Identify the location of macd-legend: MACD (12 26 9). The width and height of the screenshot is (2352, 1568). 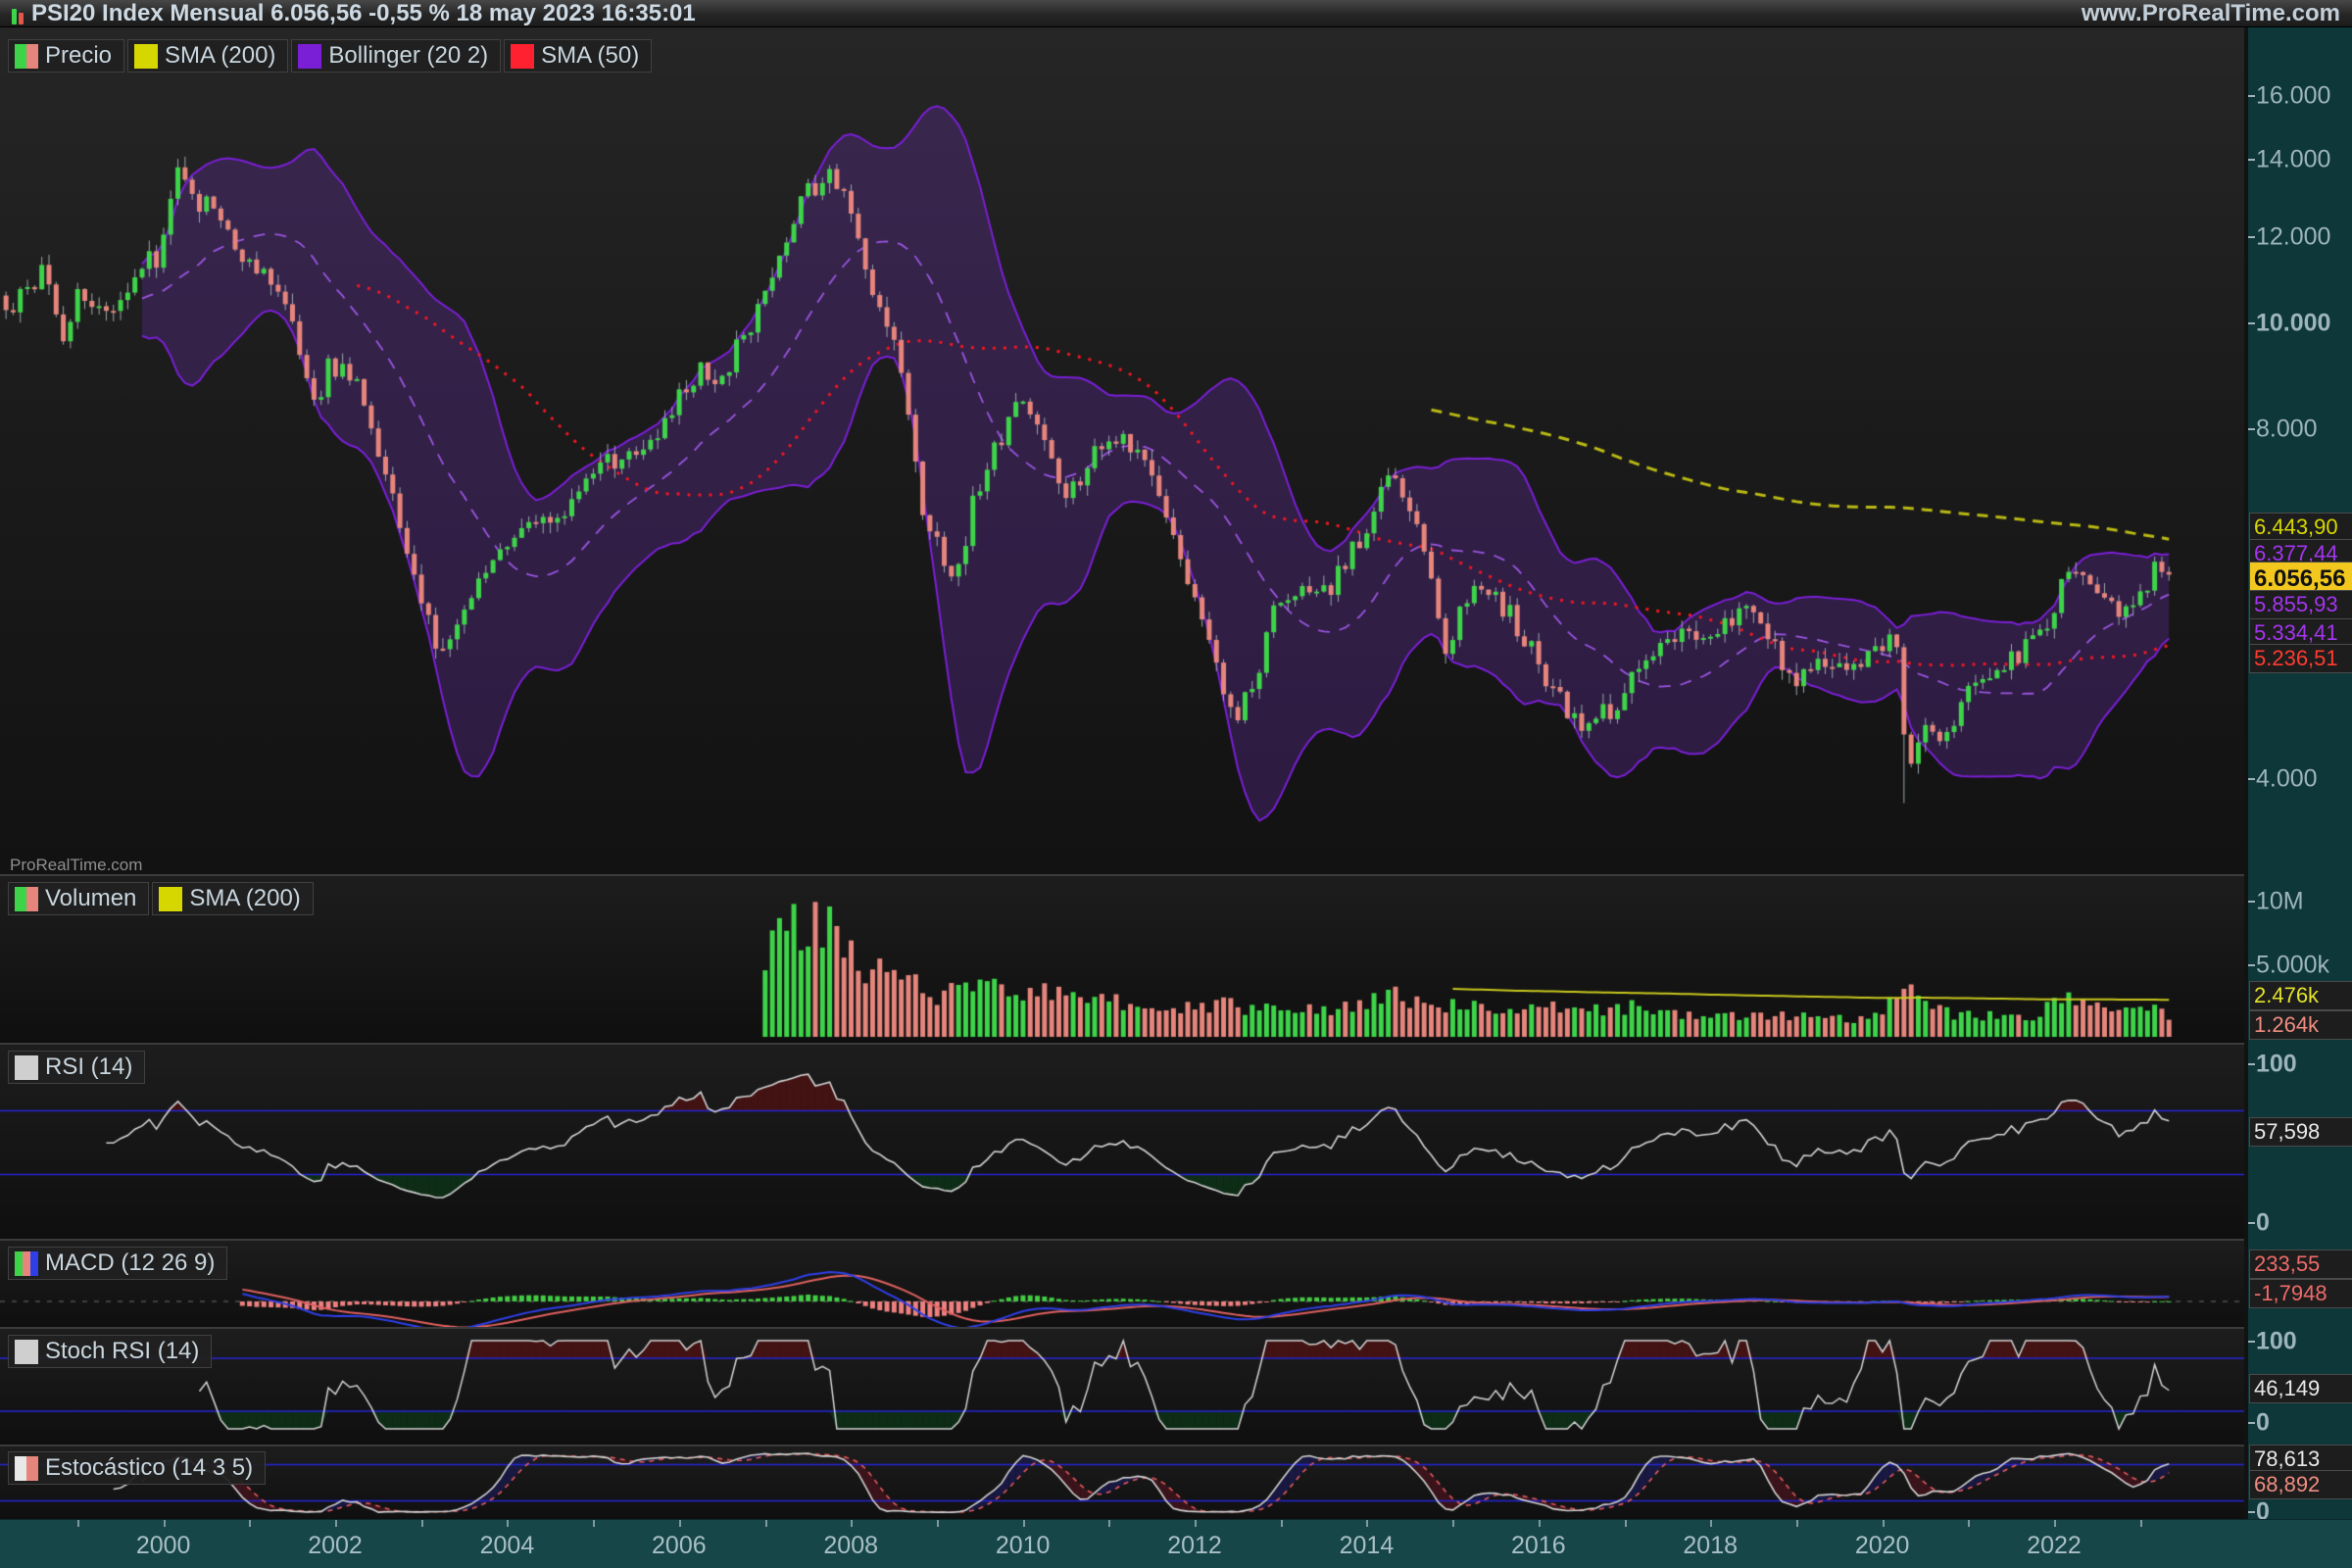
(118, 1263).